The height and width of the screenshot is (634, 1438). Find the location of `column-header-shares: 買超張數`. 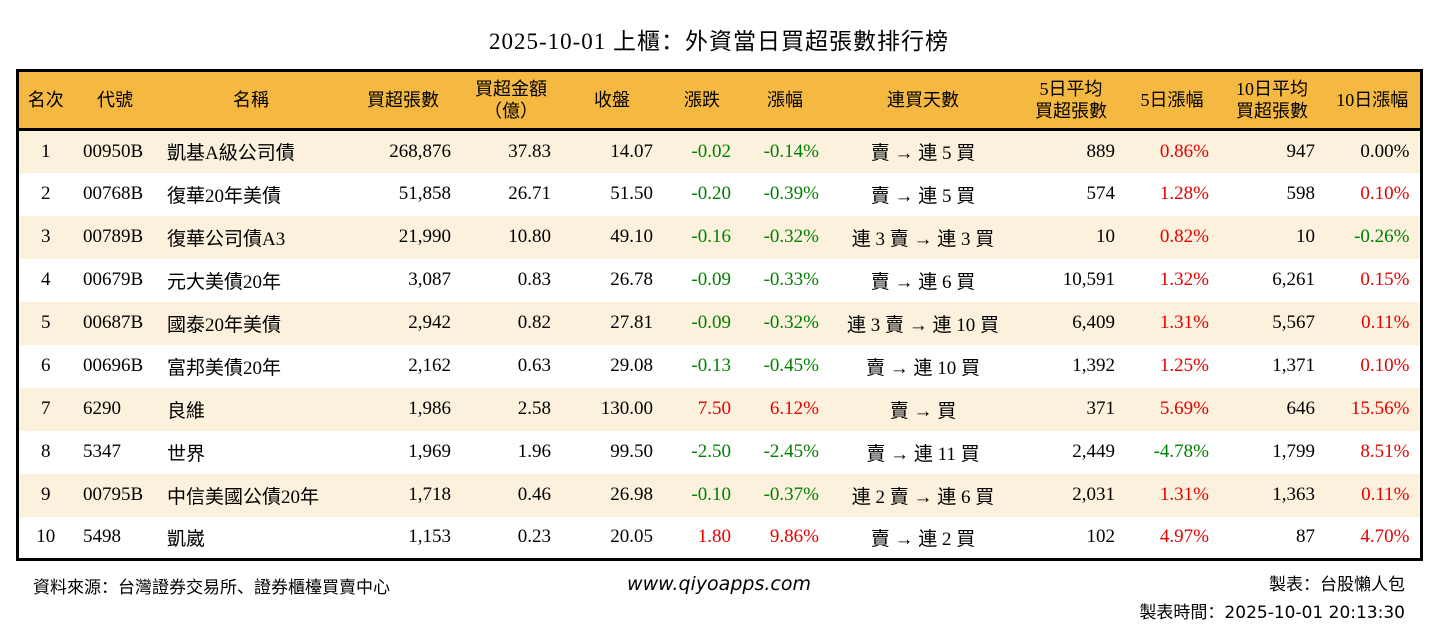

column-header-shares: 買超張數 is located at coordinates (403, 100).